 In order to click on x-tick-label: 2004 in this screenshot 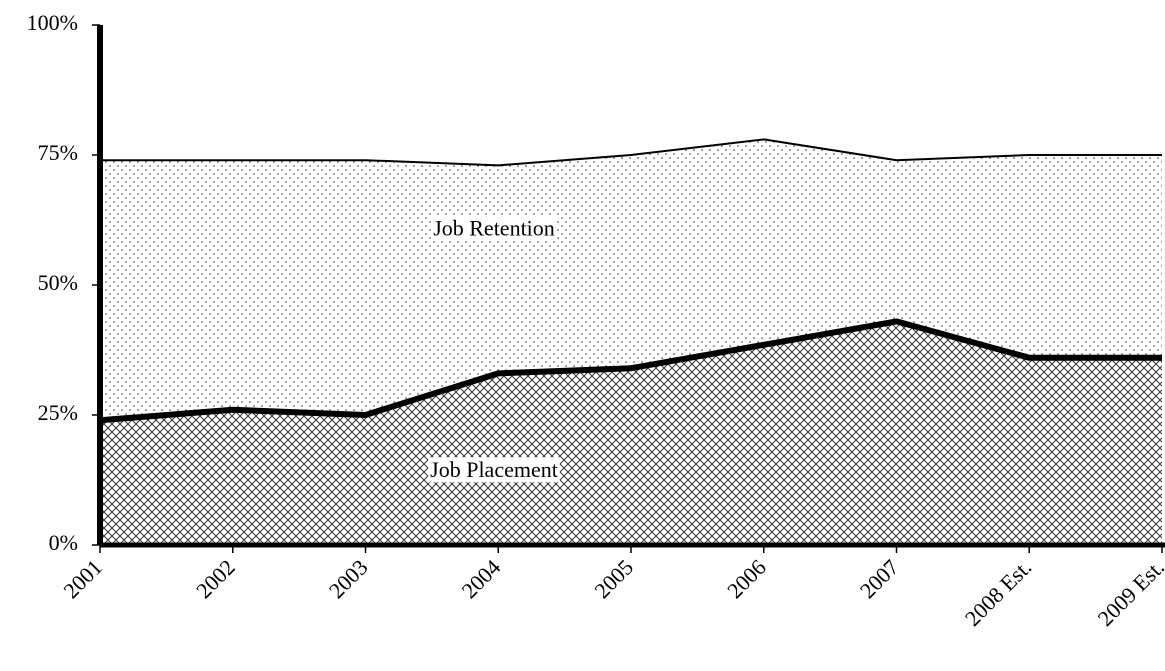, I will do `click(481, 578)`.